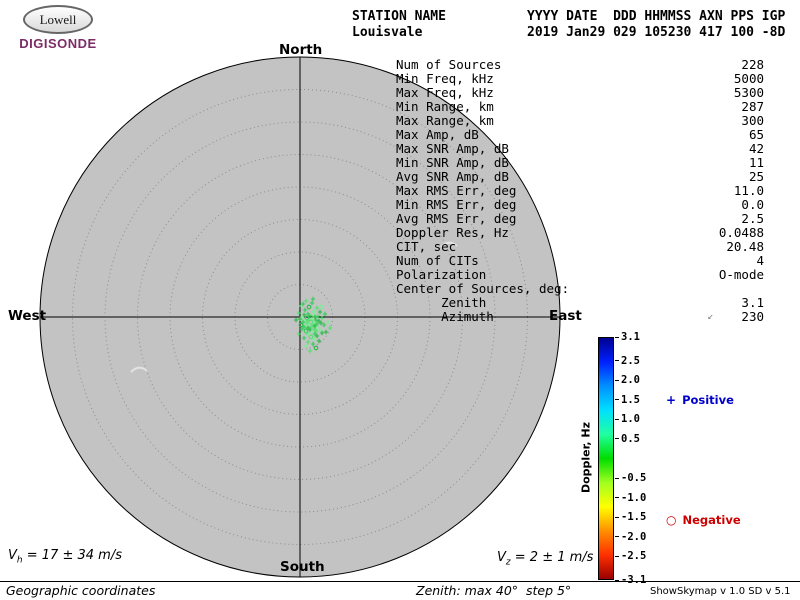 Image resolution: width=800 pixels, height=600 pixels. I want to click on faint-echo-arc, so click(449, 244).